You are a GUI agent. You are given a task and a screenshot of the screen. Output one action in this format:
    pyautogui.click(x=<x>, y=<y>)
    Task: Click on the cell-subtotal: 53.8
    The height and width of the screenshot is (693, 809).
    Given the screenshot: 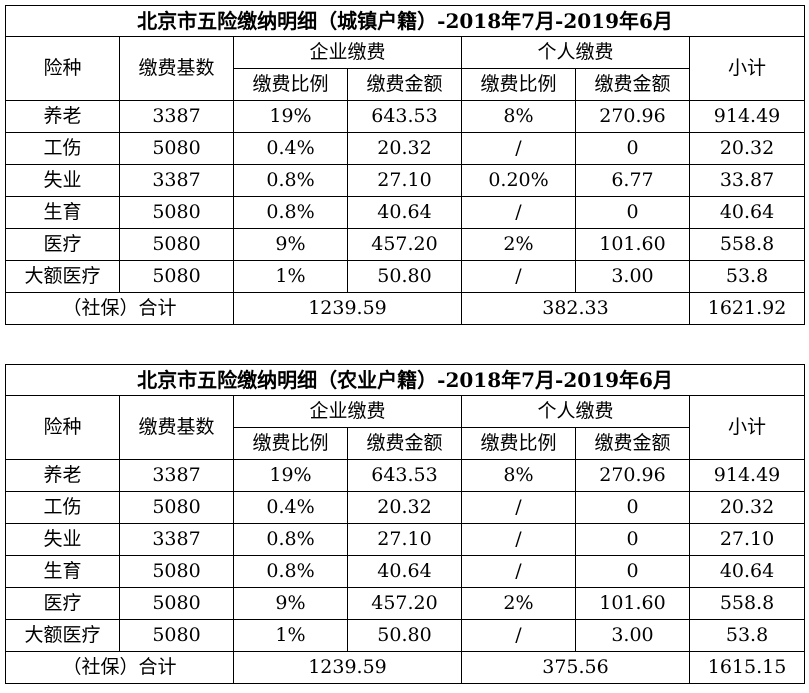 What is the action you would take?
    pyautogui.click(x=747, y=635)
    